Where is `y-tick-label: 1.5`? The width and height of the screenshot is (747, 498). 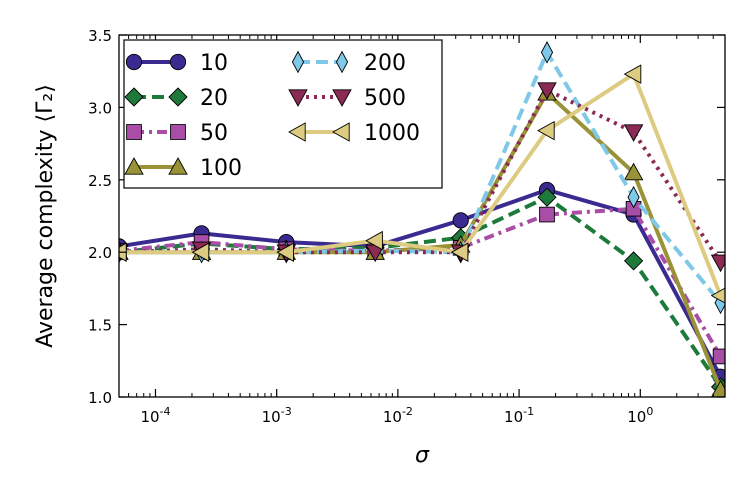
y-tick-label: 1.5 is located at coordinates (100, 326).